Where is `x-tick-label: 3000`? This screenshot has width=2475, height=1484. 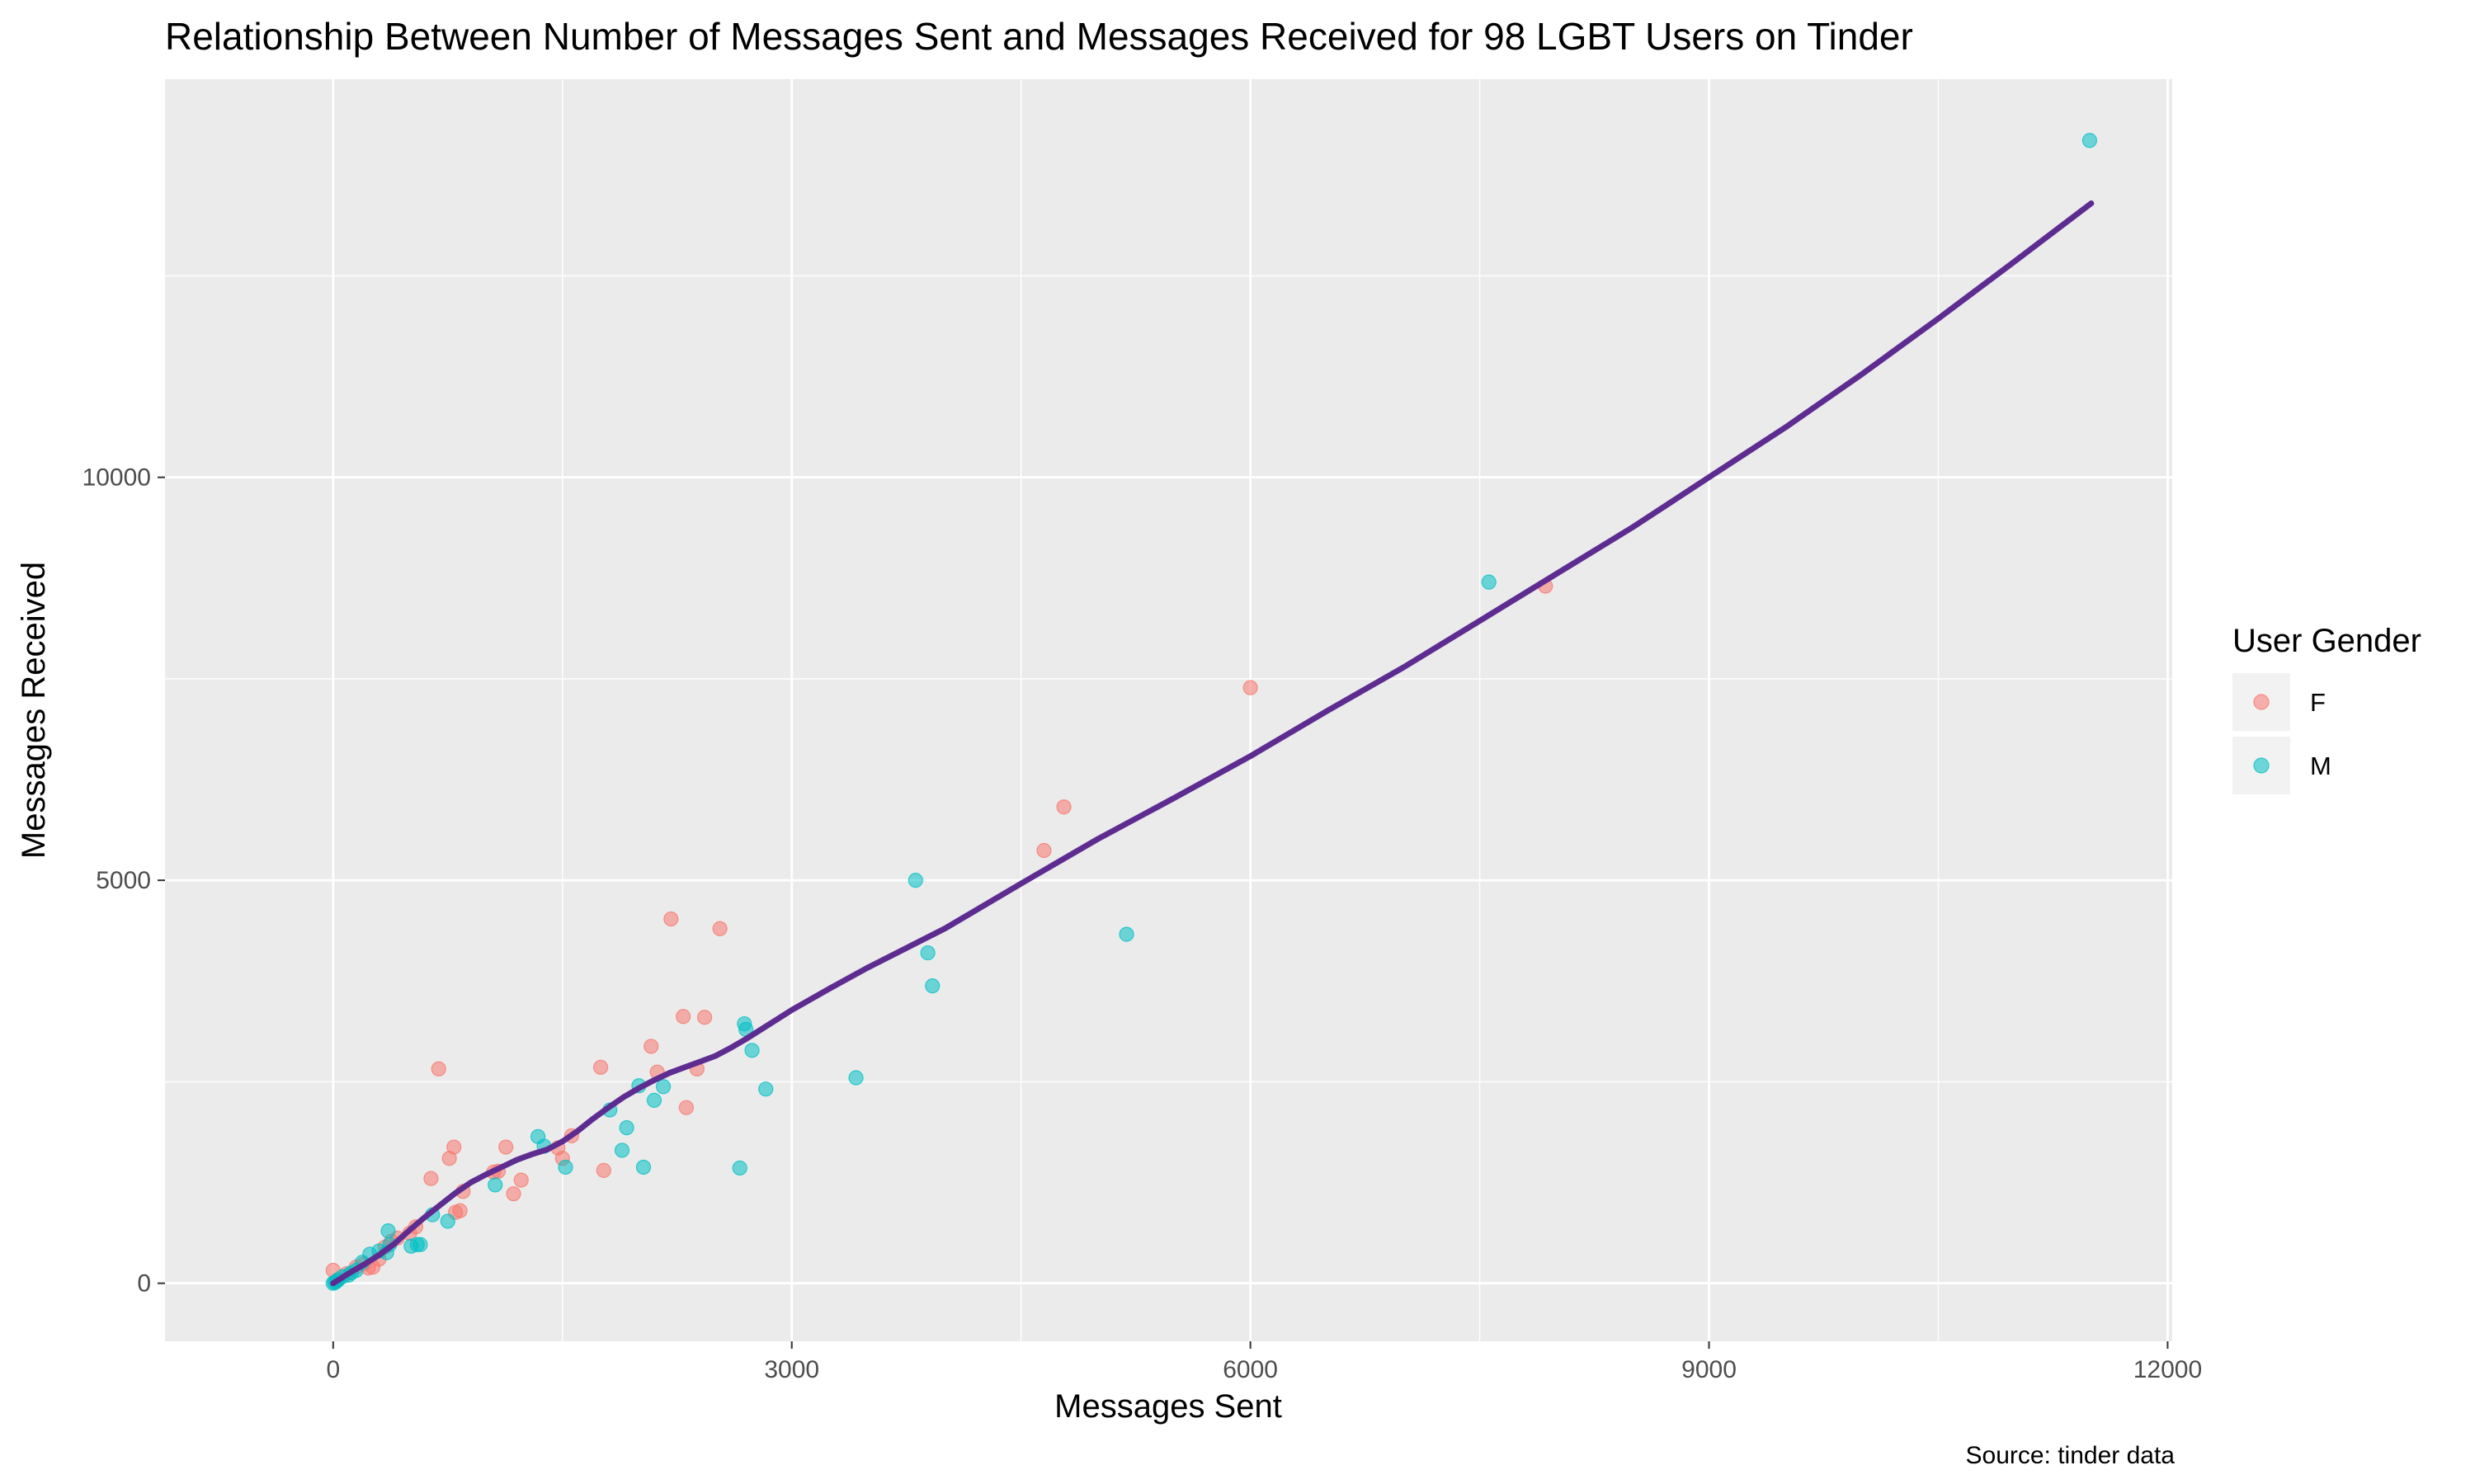
x-tick-label: 3000 is located at coordinates (791, 1369).